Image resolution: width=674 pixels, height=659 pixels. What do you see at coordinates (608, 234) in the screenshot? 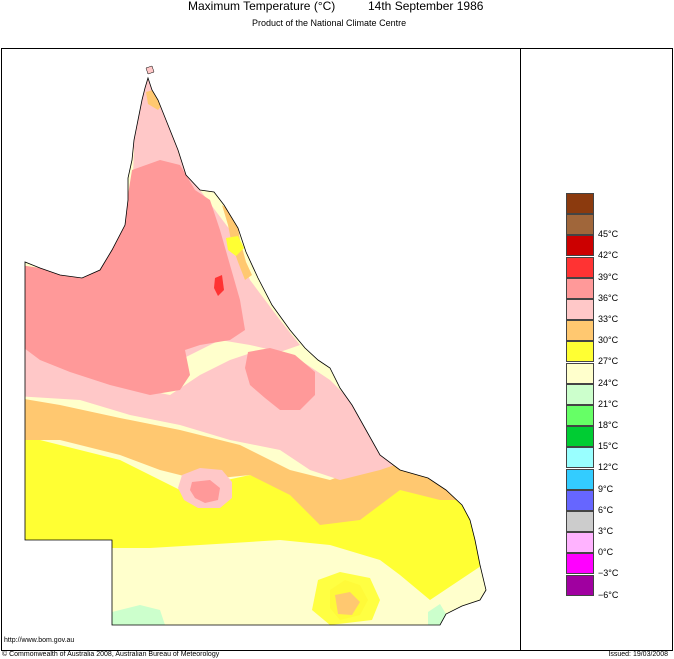
I see `legend-label: 45°C` at bounding box center [608, 234].